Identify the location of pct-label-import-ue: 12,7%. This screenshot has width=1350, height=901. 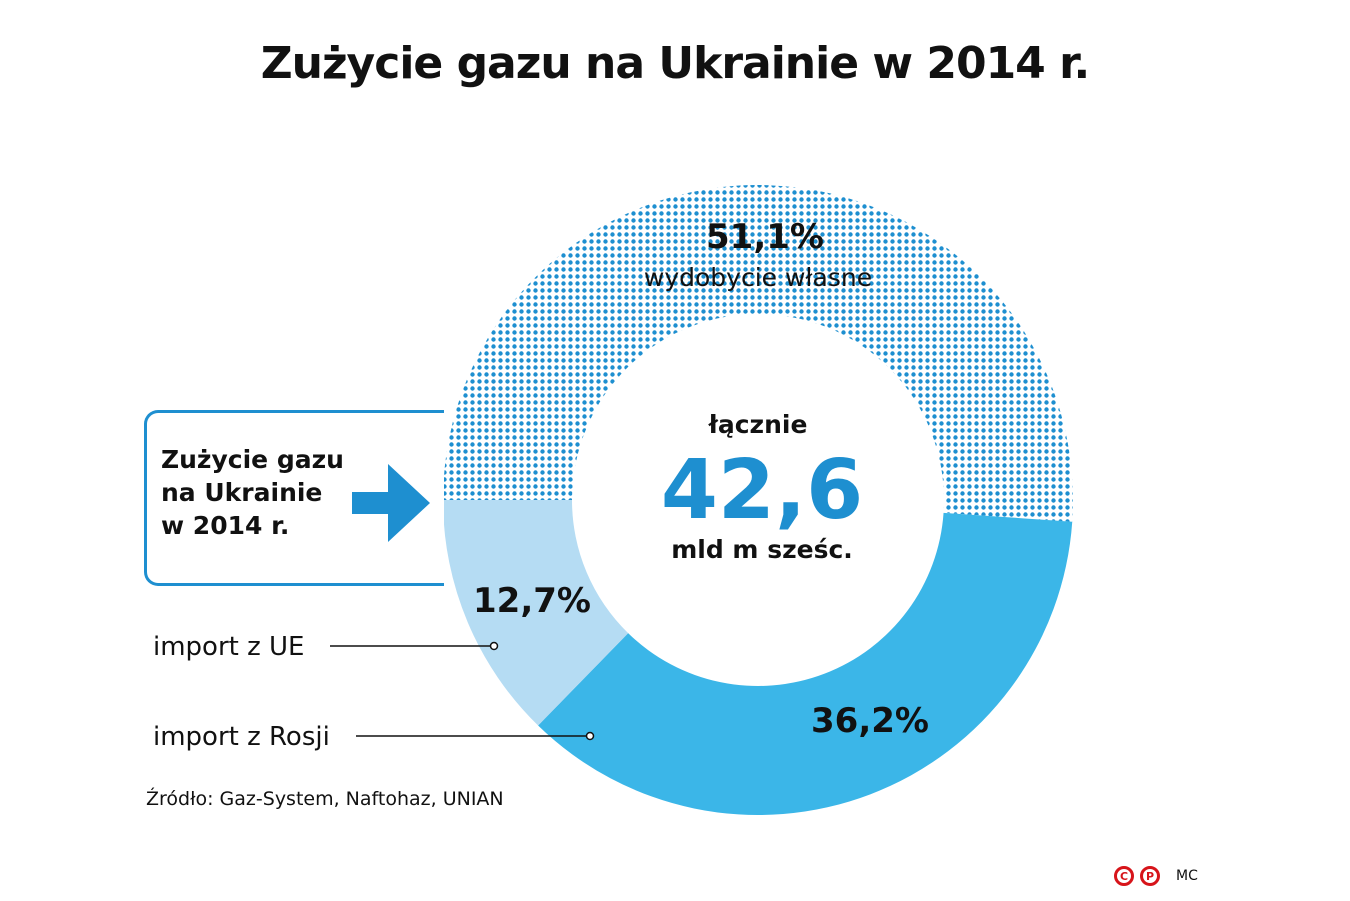
(532, 601).